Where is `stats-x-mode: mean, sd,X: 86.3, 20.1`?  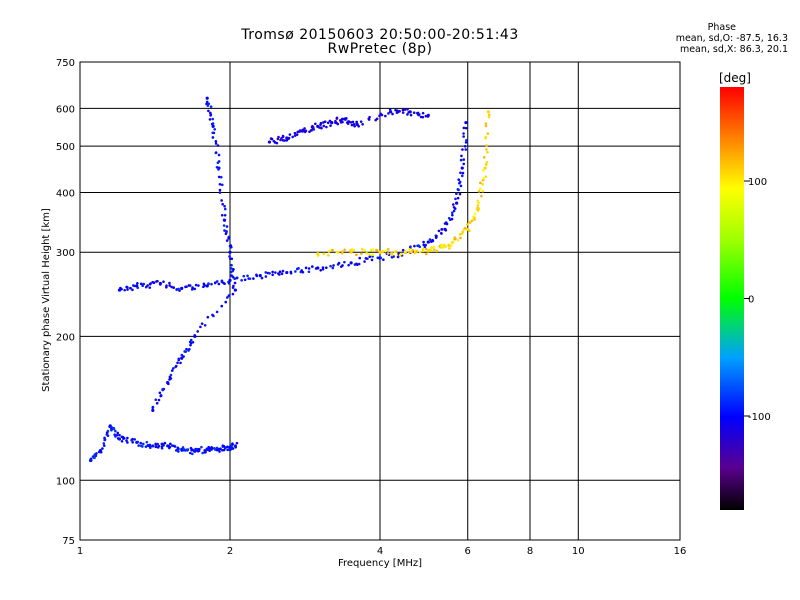
stats-x-mode: mean, sd,X: 86.3, 20.1 is located at coordinates (733, 49).